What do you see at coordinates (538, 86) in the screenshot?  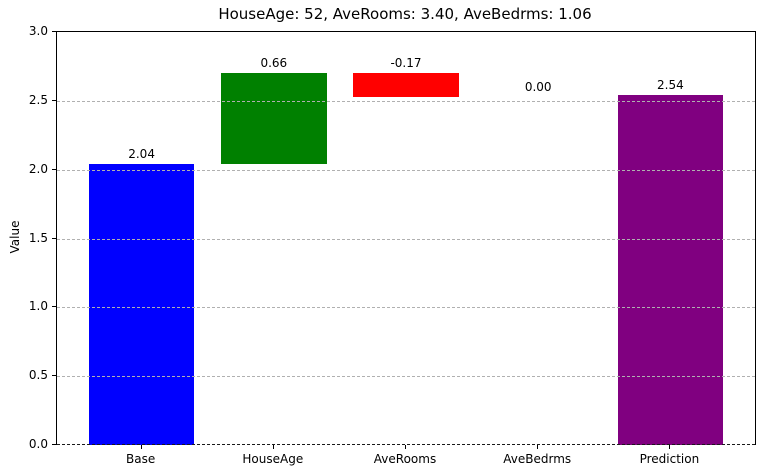 I see `bar-value-label-avebedrms: 0.00` at bounding box center [538, 86].